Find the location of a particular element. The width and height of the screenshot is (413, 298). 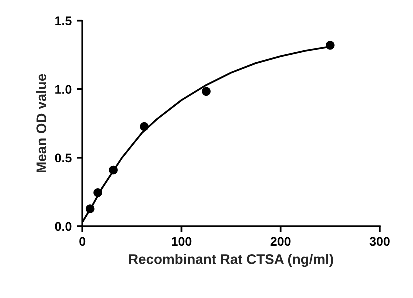

y-tick-label: 1.5 is located at coordinates (64, 21).